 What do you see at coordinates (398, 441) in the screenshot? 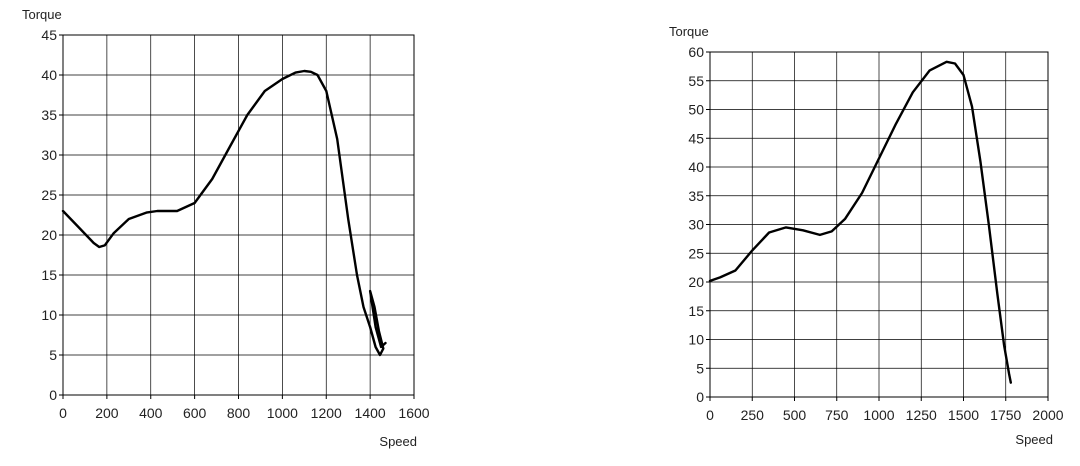
I see `chart-1-x-axis-label: Speed` at bounding box center [398, 441].